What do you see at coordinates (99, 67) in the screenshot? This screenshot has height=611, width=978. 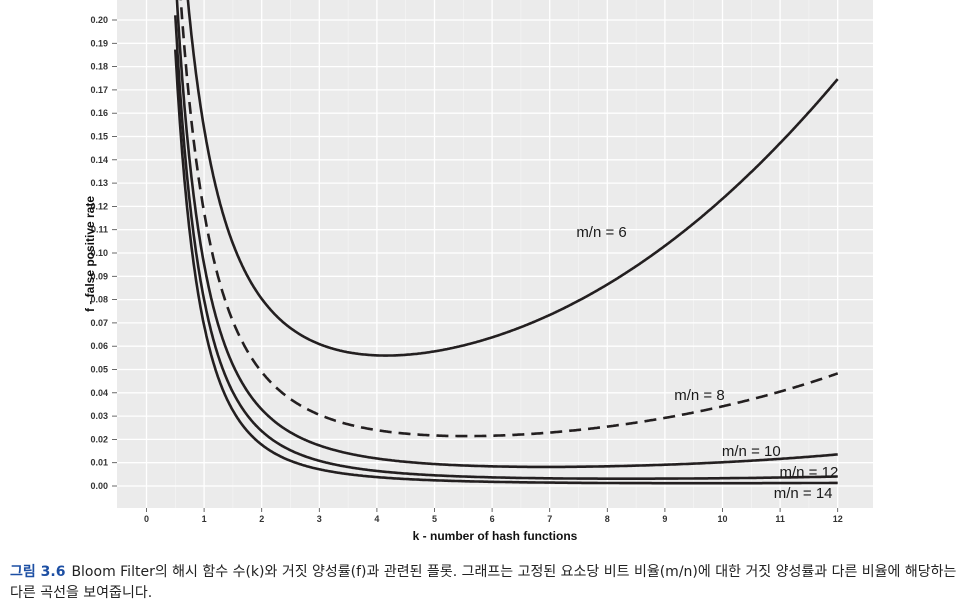 I see `y-tick-label: 0.18` at bounding box center [99, 67].